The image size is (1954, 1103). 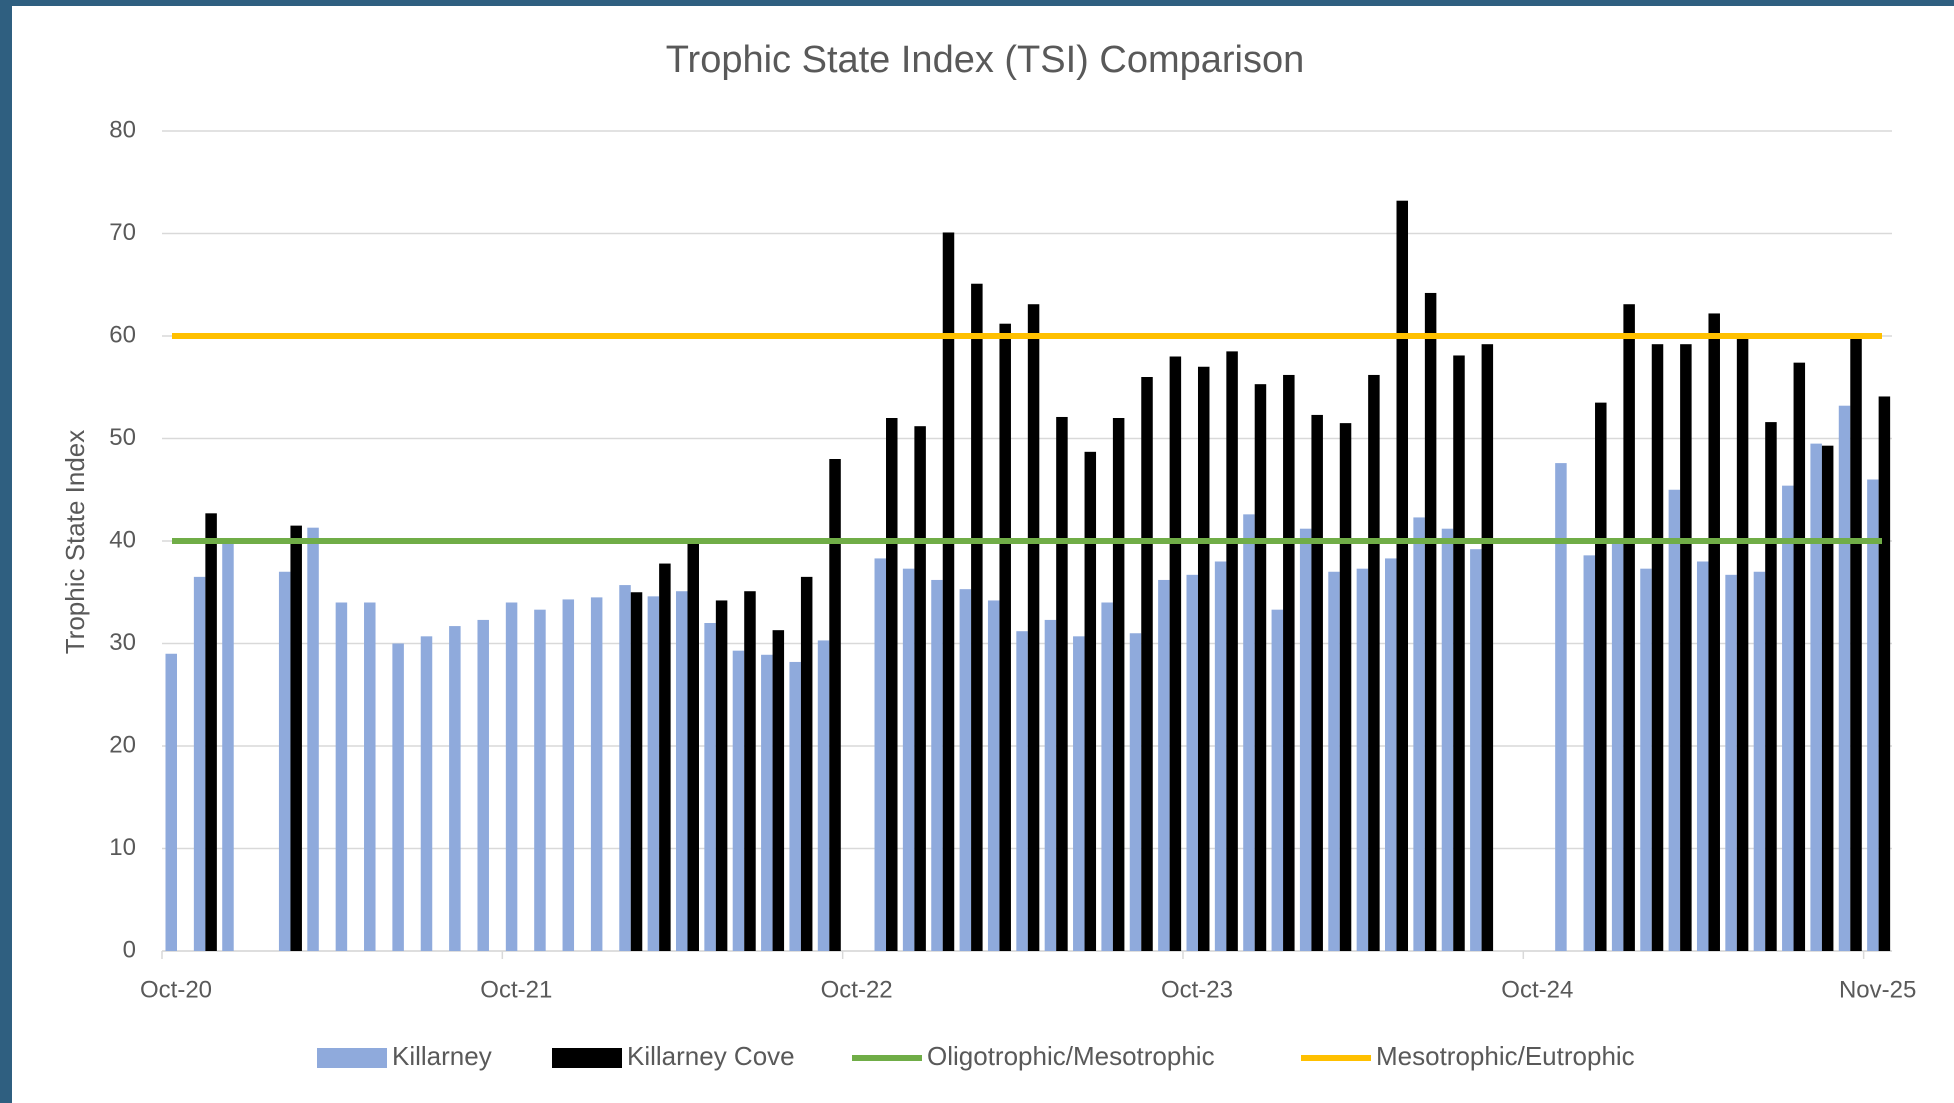 I want to click on y-tick-label: 80, so click(x=122, y=129).